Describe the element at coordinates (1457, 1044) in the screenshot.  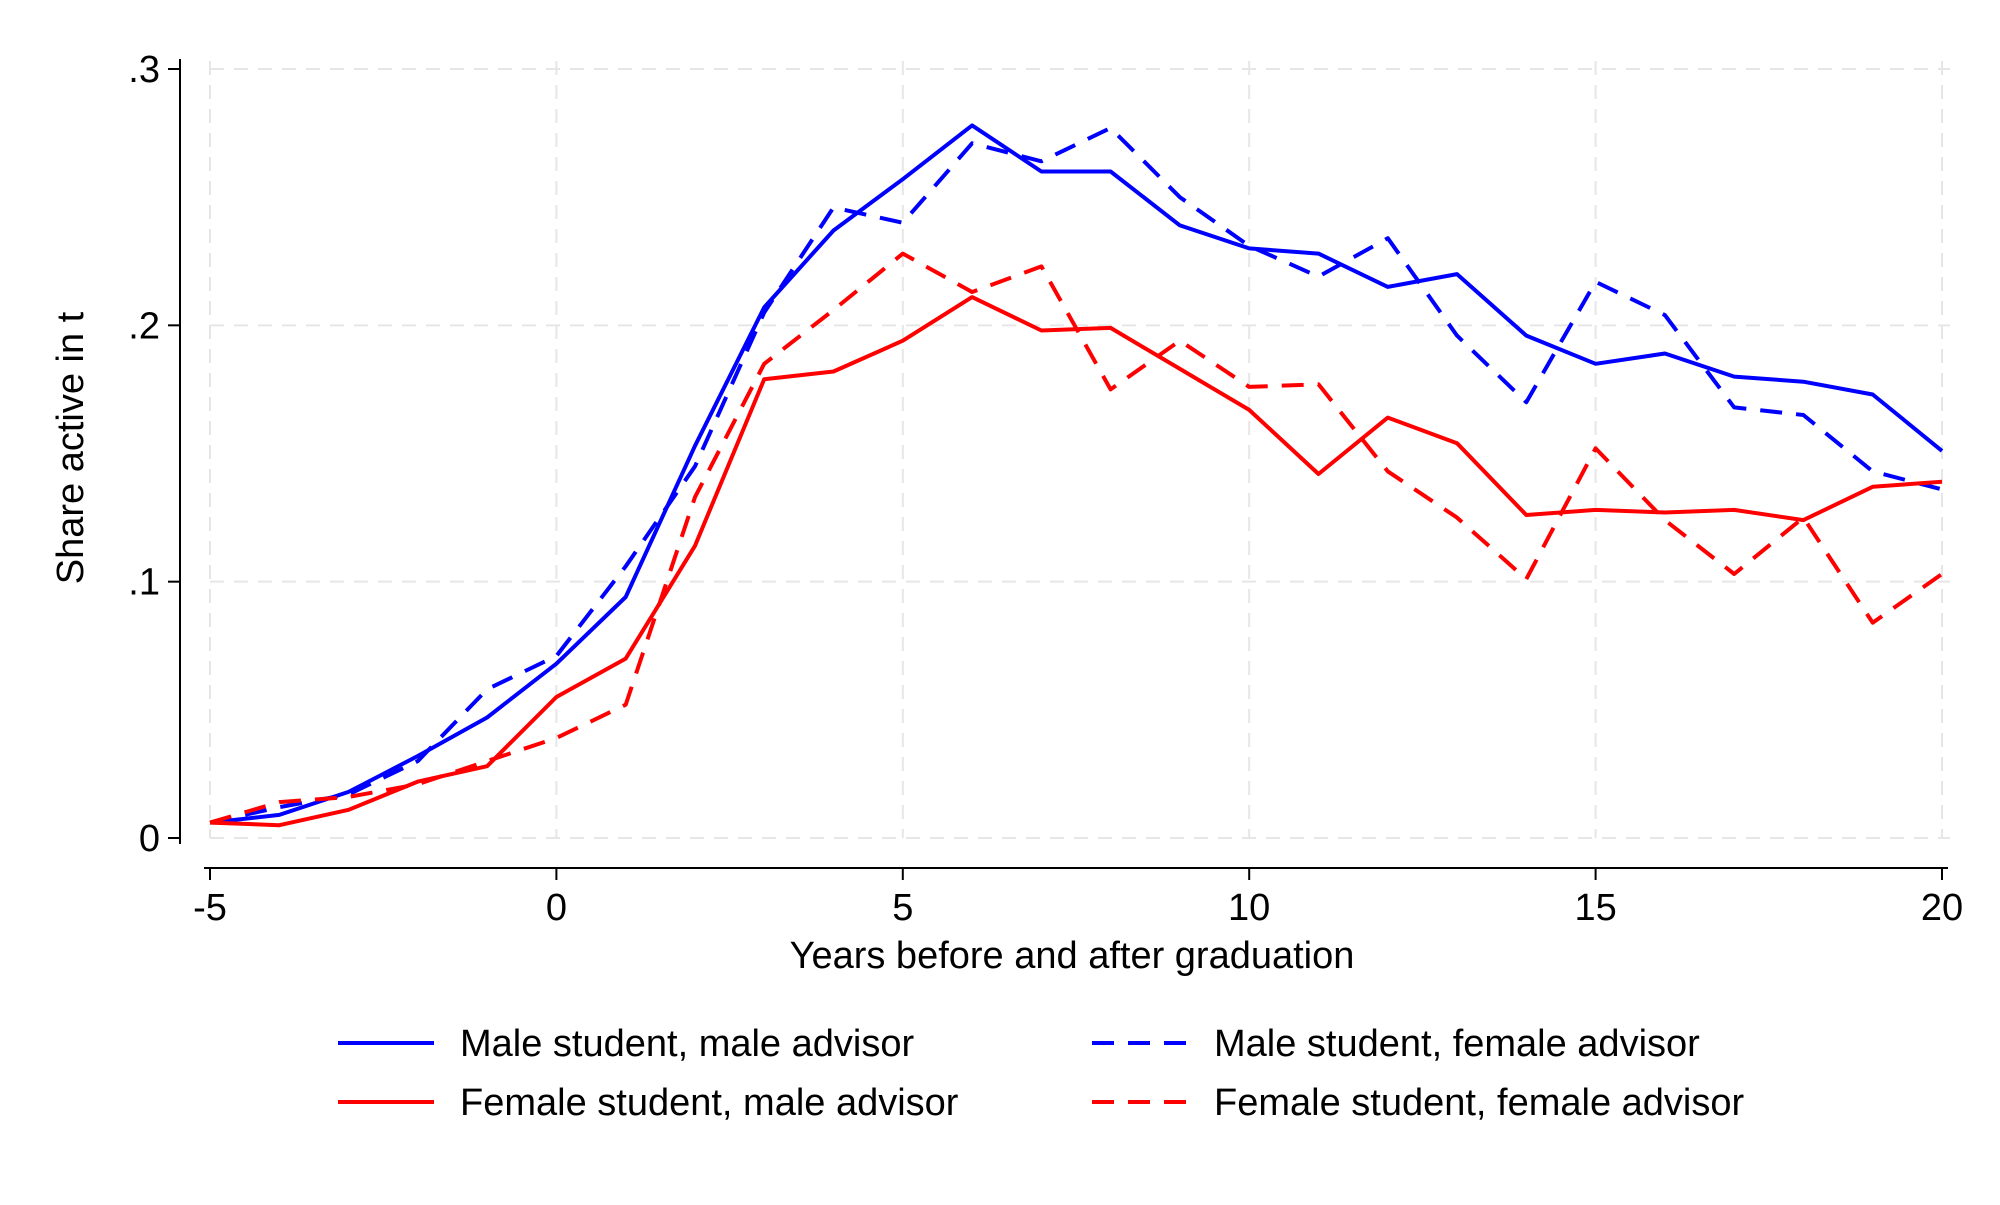
I see `legend-label: Male student, female advisor` at that location.